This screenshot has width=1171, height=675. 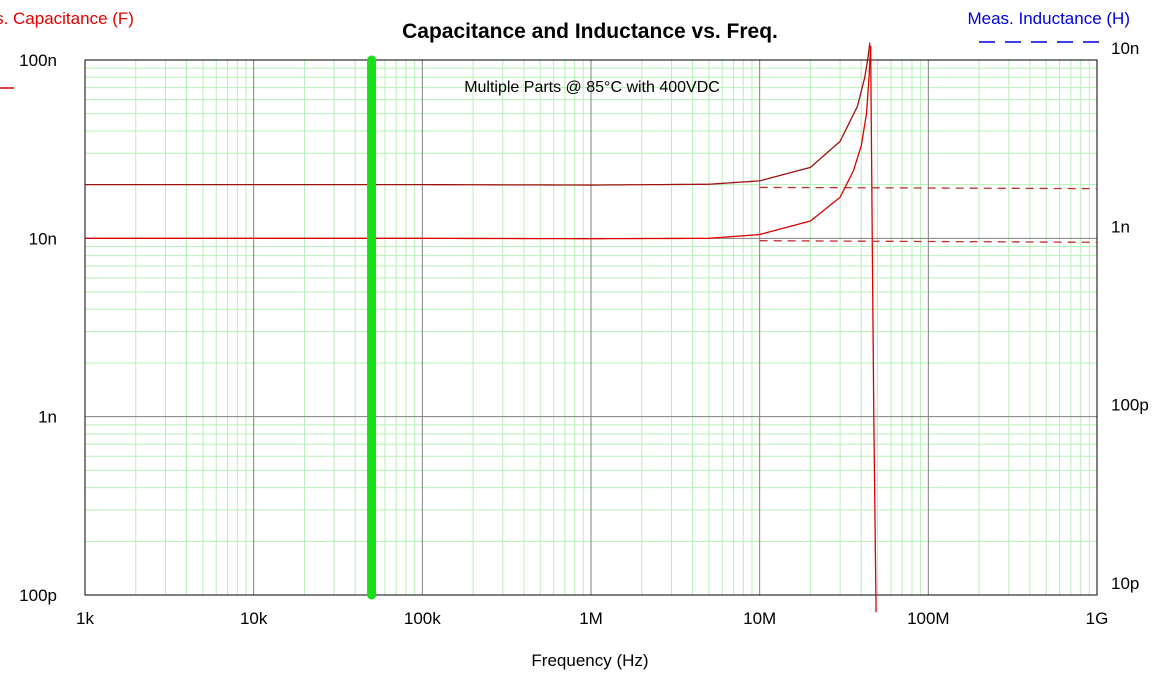 What do you see at coordinates (85, 618) in the screenshot?
I see `x-tick-label: 1k` at bounding box center [85, 618].